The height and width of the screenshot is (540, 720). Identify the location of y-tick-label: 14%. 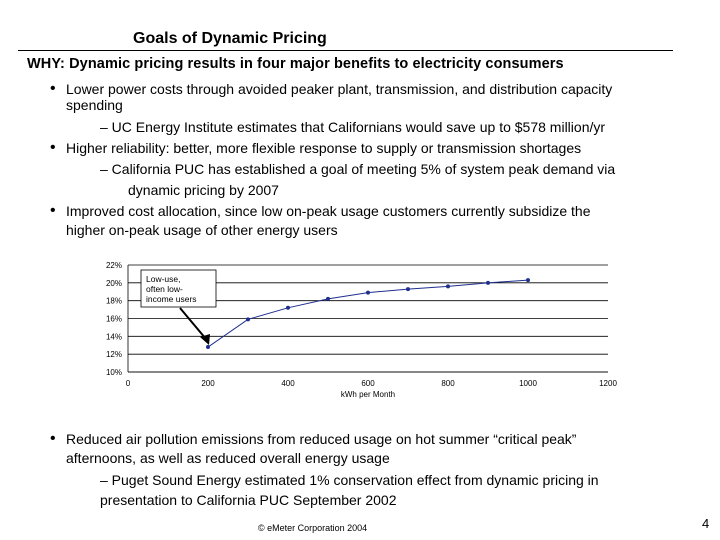
(114, 336).